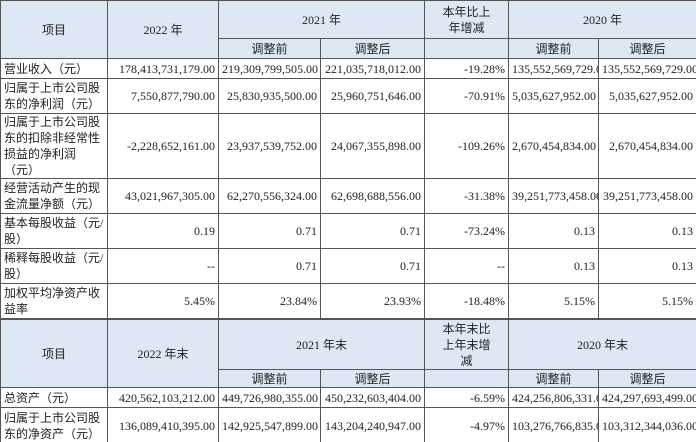 The image size is (696, 442). I want to click on value-cell: 143,204,240,947.00, so click(372, 424).